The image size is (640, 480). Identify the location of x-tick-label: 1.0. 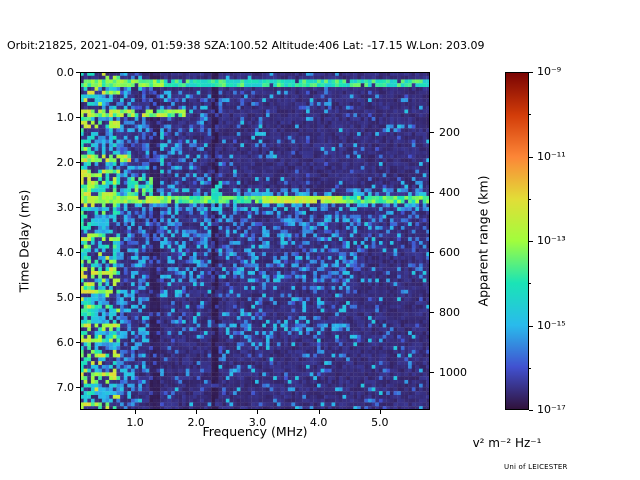
(135, 422).